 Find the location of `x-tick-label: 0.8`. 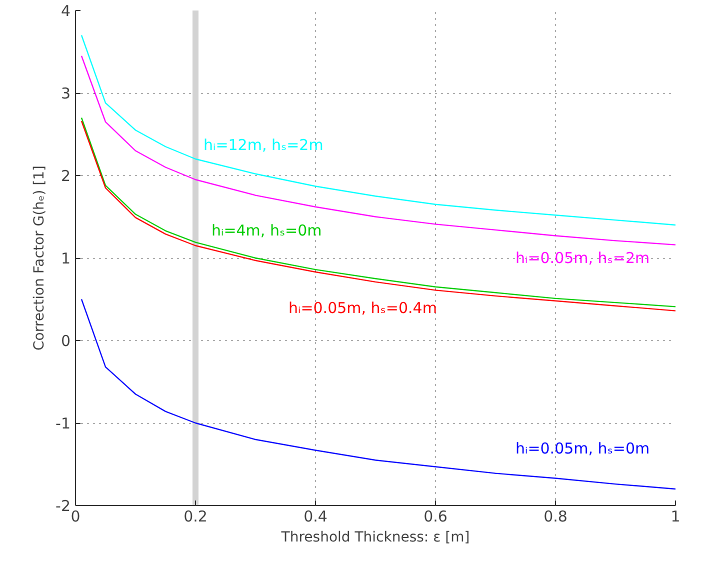

x-tick-label: 0.8 is located at coordinates (556, 517).